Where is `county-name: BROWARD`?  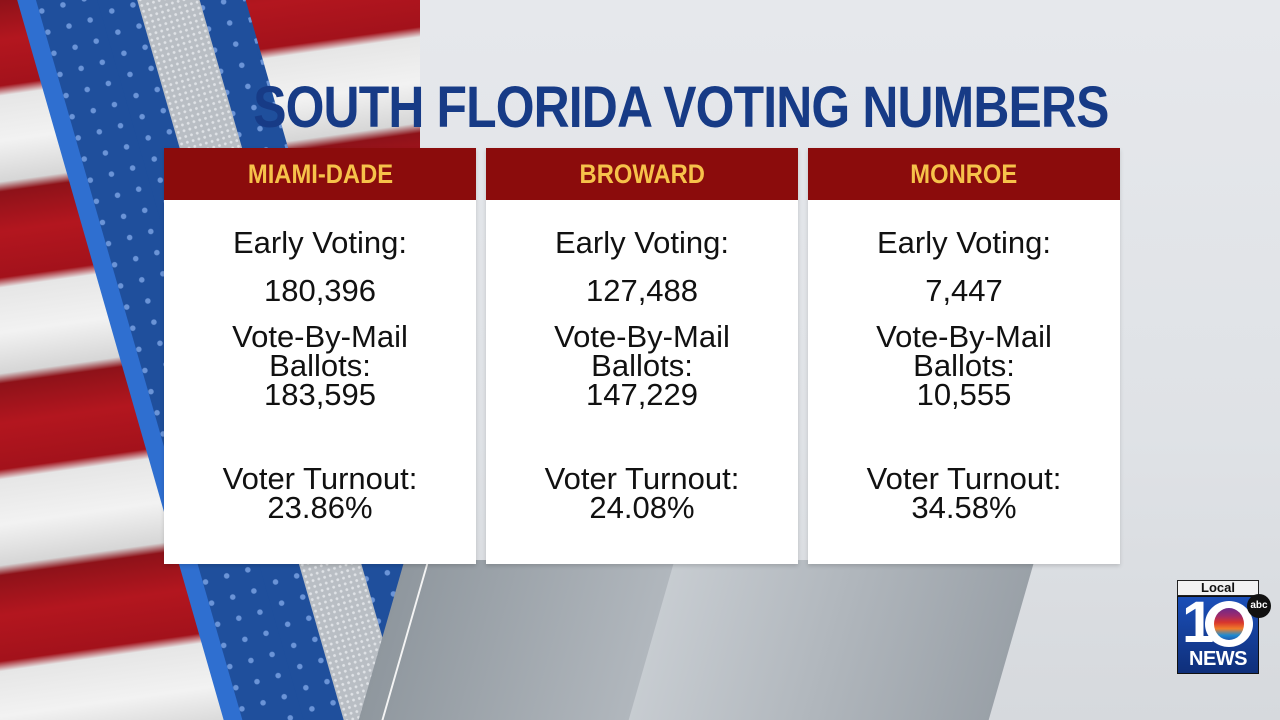 county-name: BROWARD is located at coordinates (642, 173).